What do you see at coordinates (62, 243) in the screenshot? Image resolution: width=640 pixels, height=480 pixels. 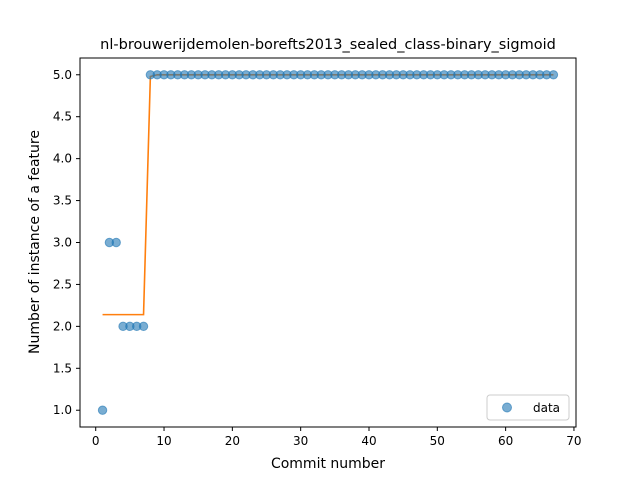 I see `y-tick-label: 3.0` at bounding box center [62, 243].